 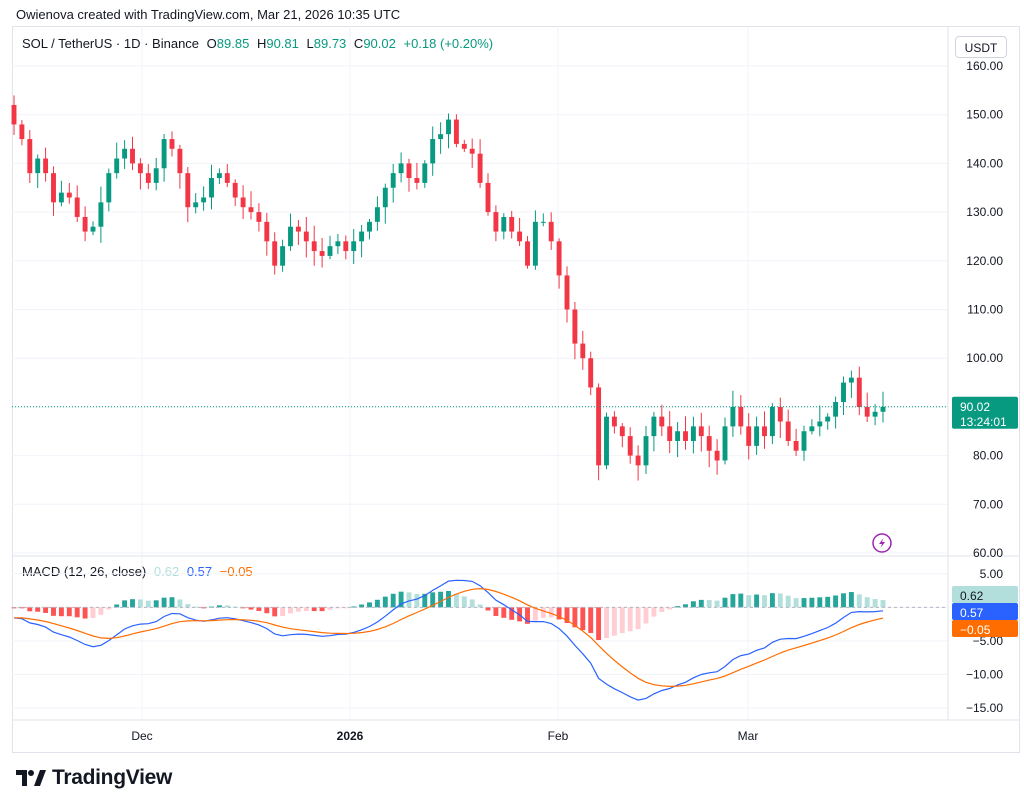 What do you see at coordinates (211, 43) in the screenshot?
I see `open-label: O` at bounding box center [211, 43].